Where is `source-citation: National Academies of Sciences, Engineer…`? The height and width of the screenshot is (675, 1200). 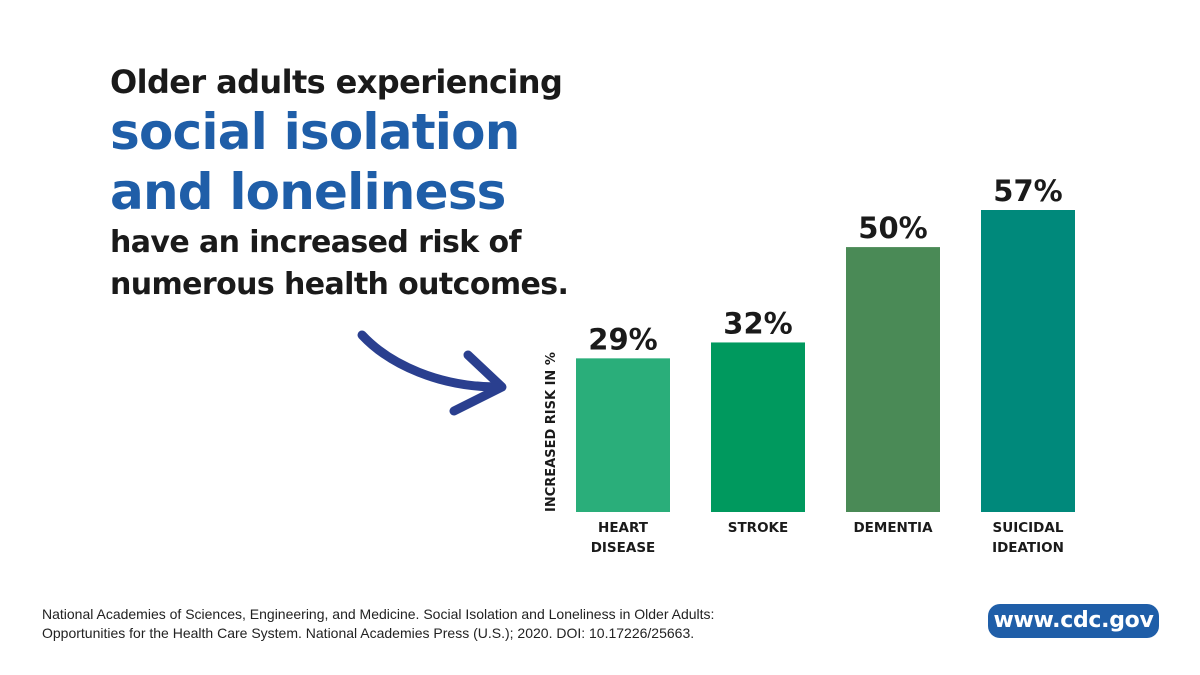
source-citation: National Academies of Sciences, Engineer… is located at coordinates (378, 624).